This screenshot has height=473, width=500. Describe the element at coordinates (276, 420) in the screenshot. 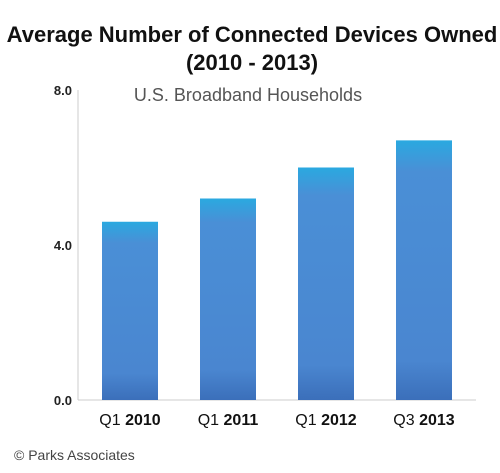

I see `x-tick-labels: Q1 2010 Q1 2011 Q1 2012 Q3 2013` at that location.